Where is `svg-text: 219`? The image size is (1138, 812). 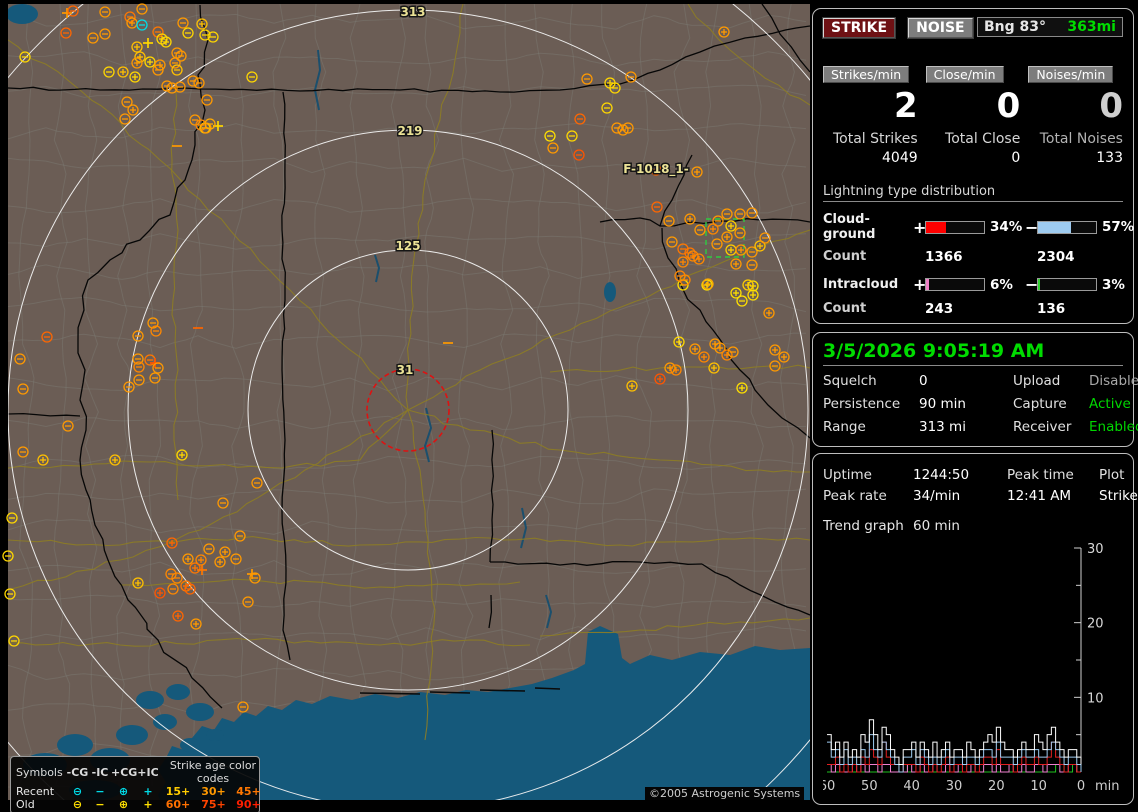 svg-text: 219 is located at coordinates (409, 131).